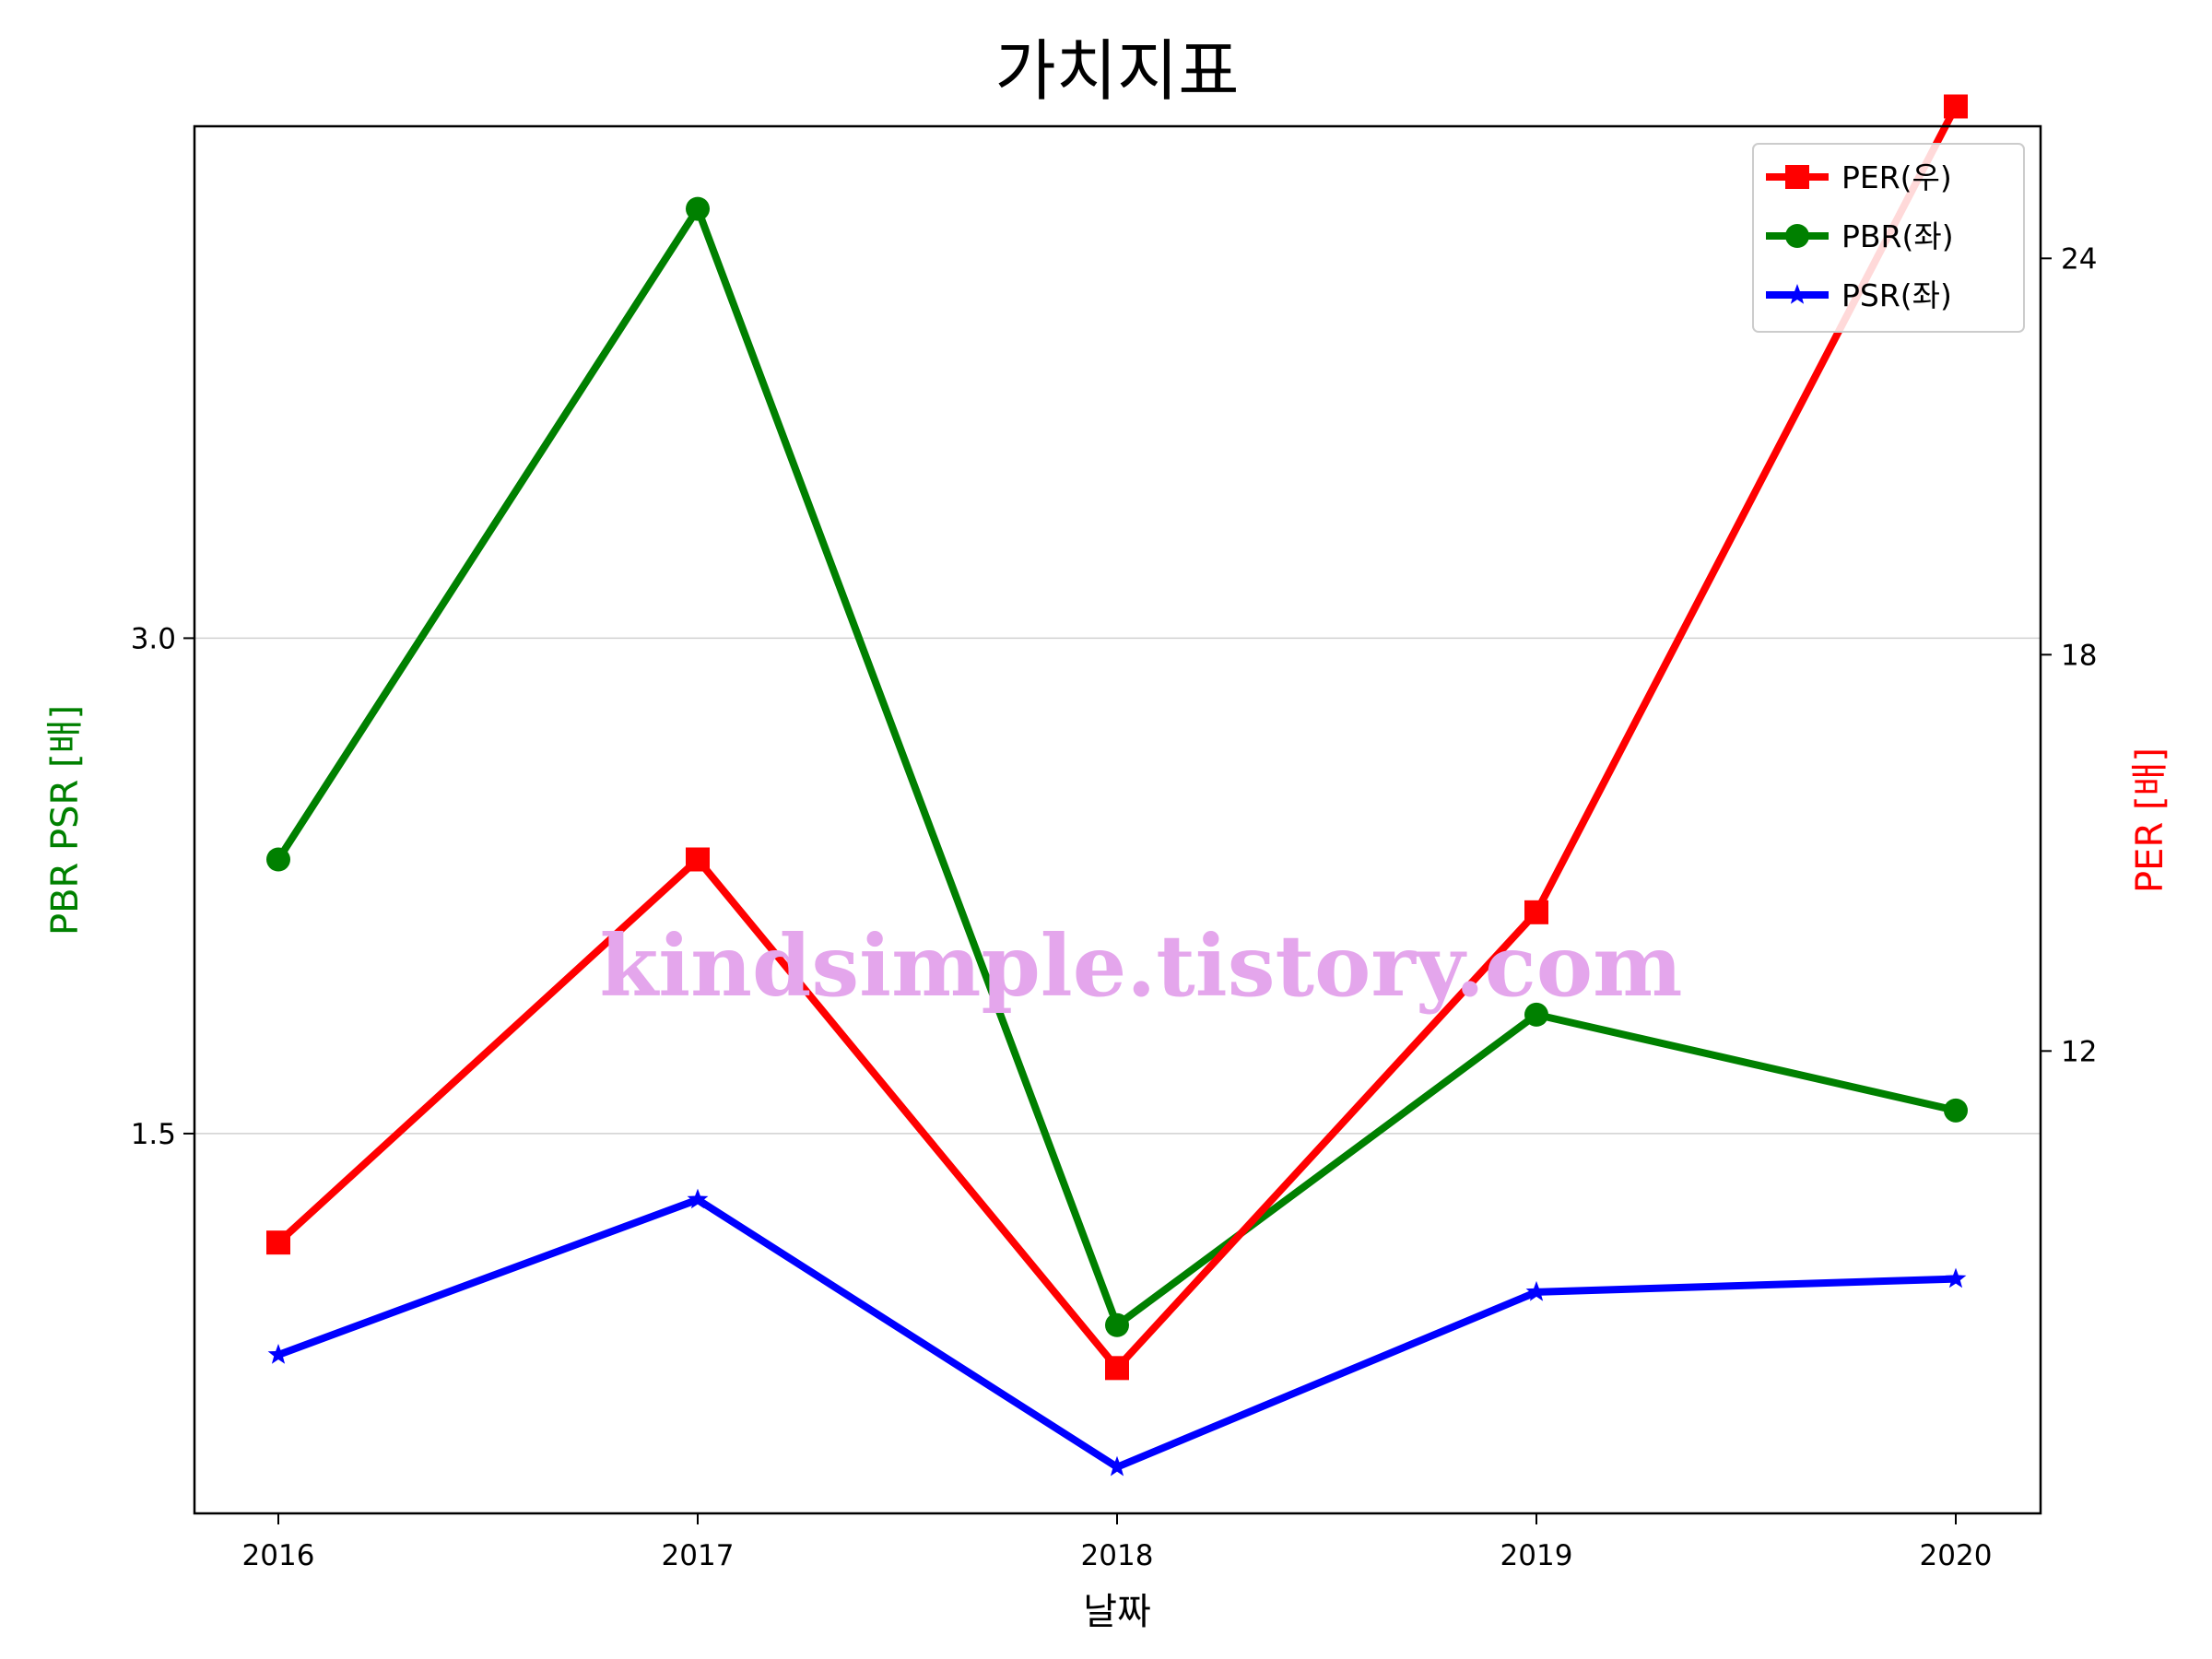 This screenshot has width=2212, height=1659. Describe the element at coordinates (698, 1555) in the screenshot. I see `x-tick-label-1: 2017` at that location.